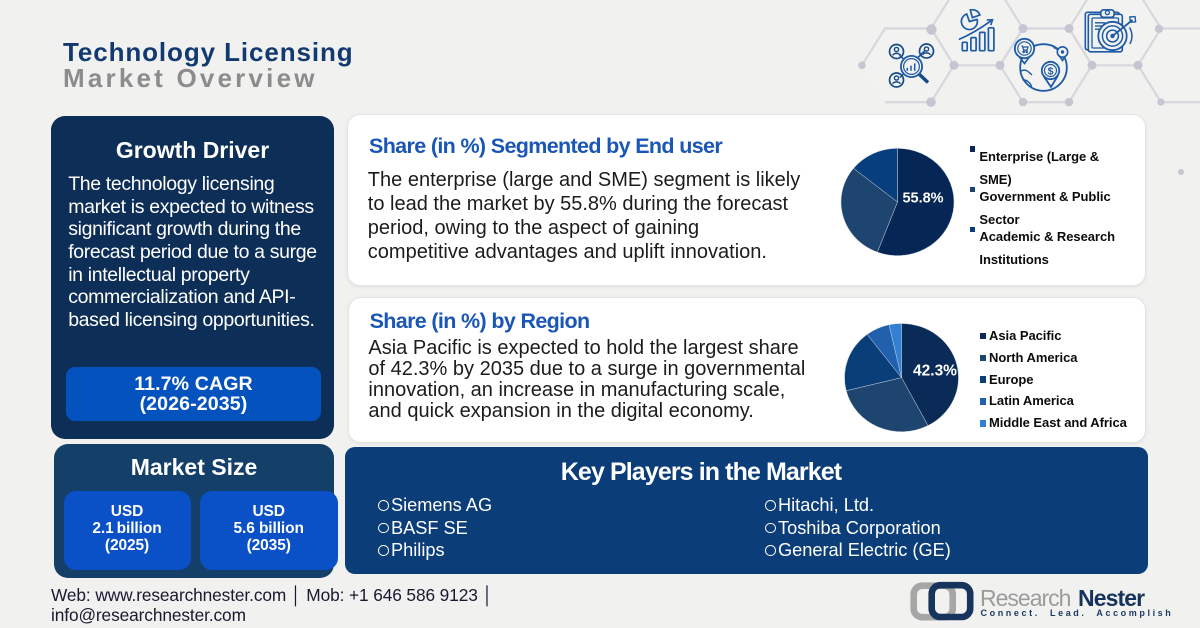  What do you see at coordinates (922, 199) in the screenshot?
I see `svg-text: 55.8%` at bounding box center [922, 199].